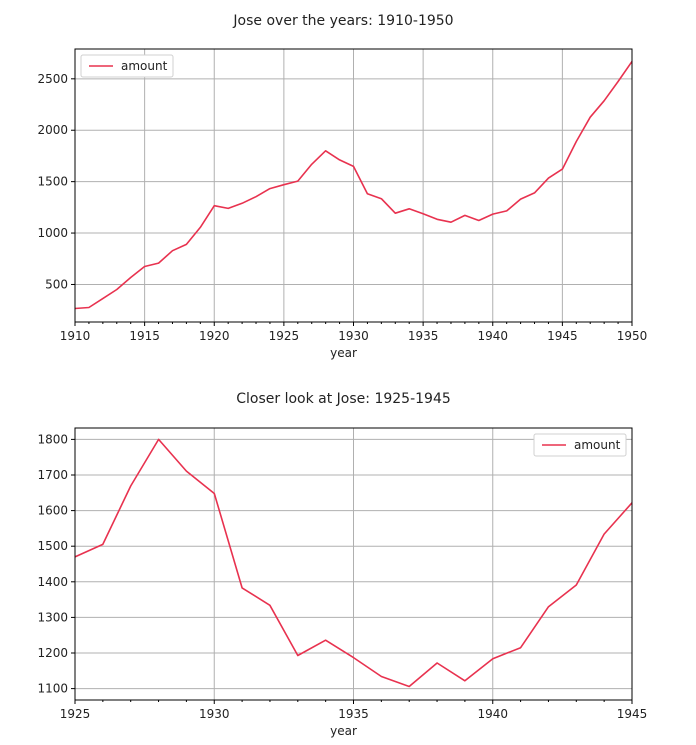 The image size is (696, 745). What do you see at coordinates (75, 336) in the screenshot?
I see `x-tick-label: 1910` at bounding box center [75, 336].